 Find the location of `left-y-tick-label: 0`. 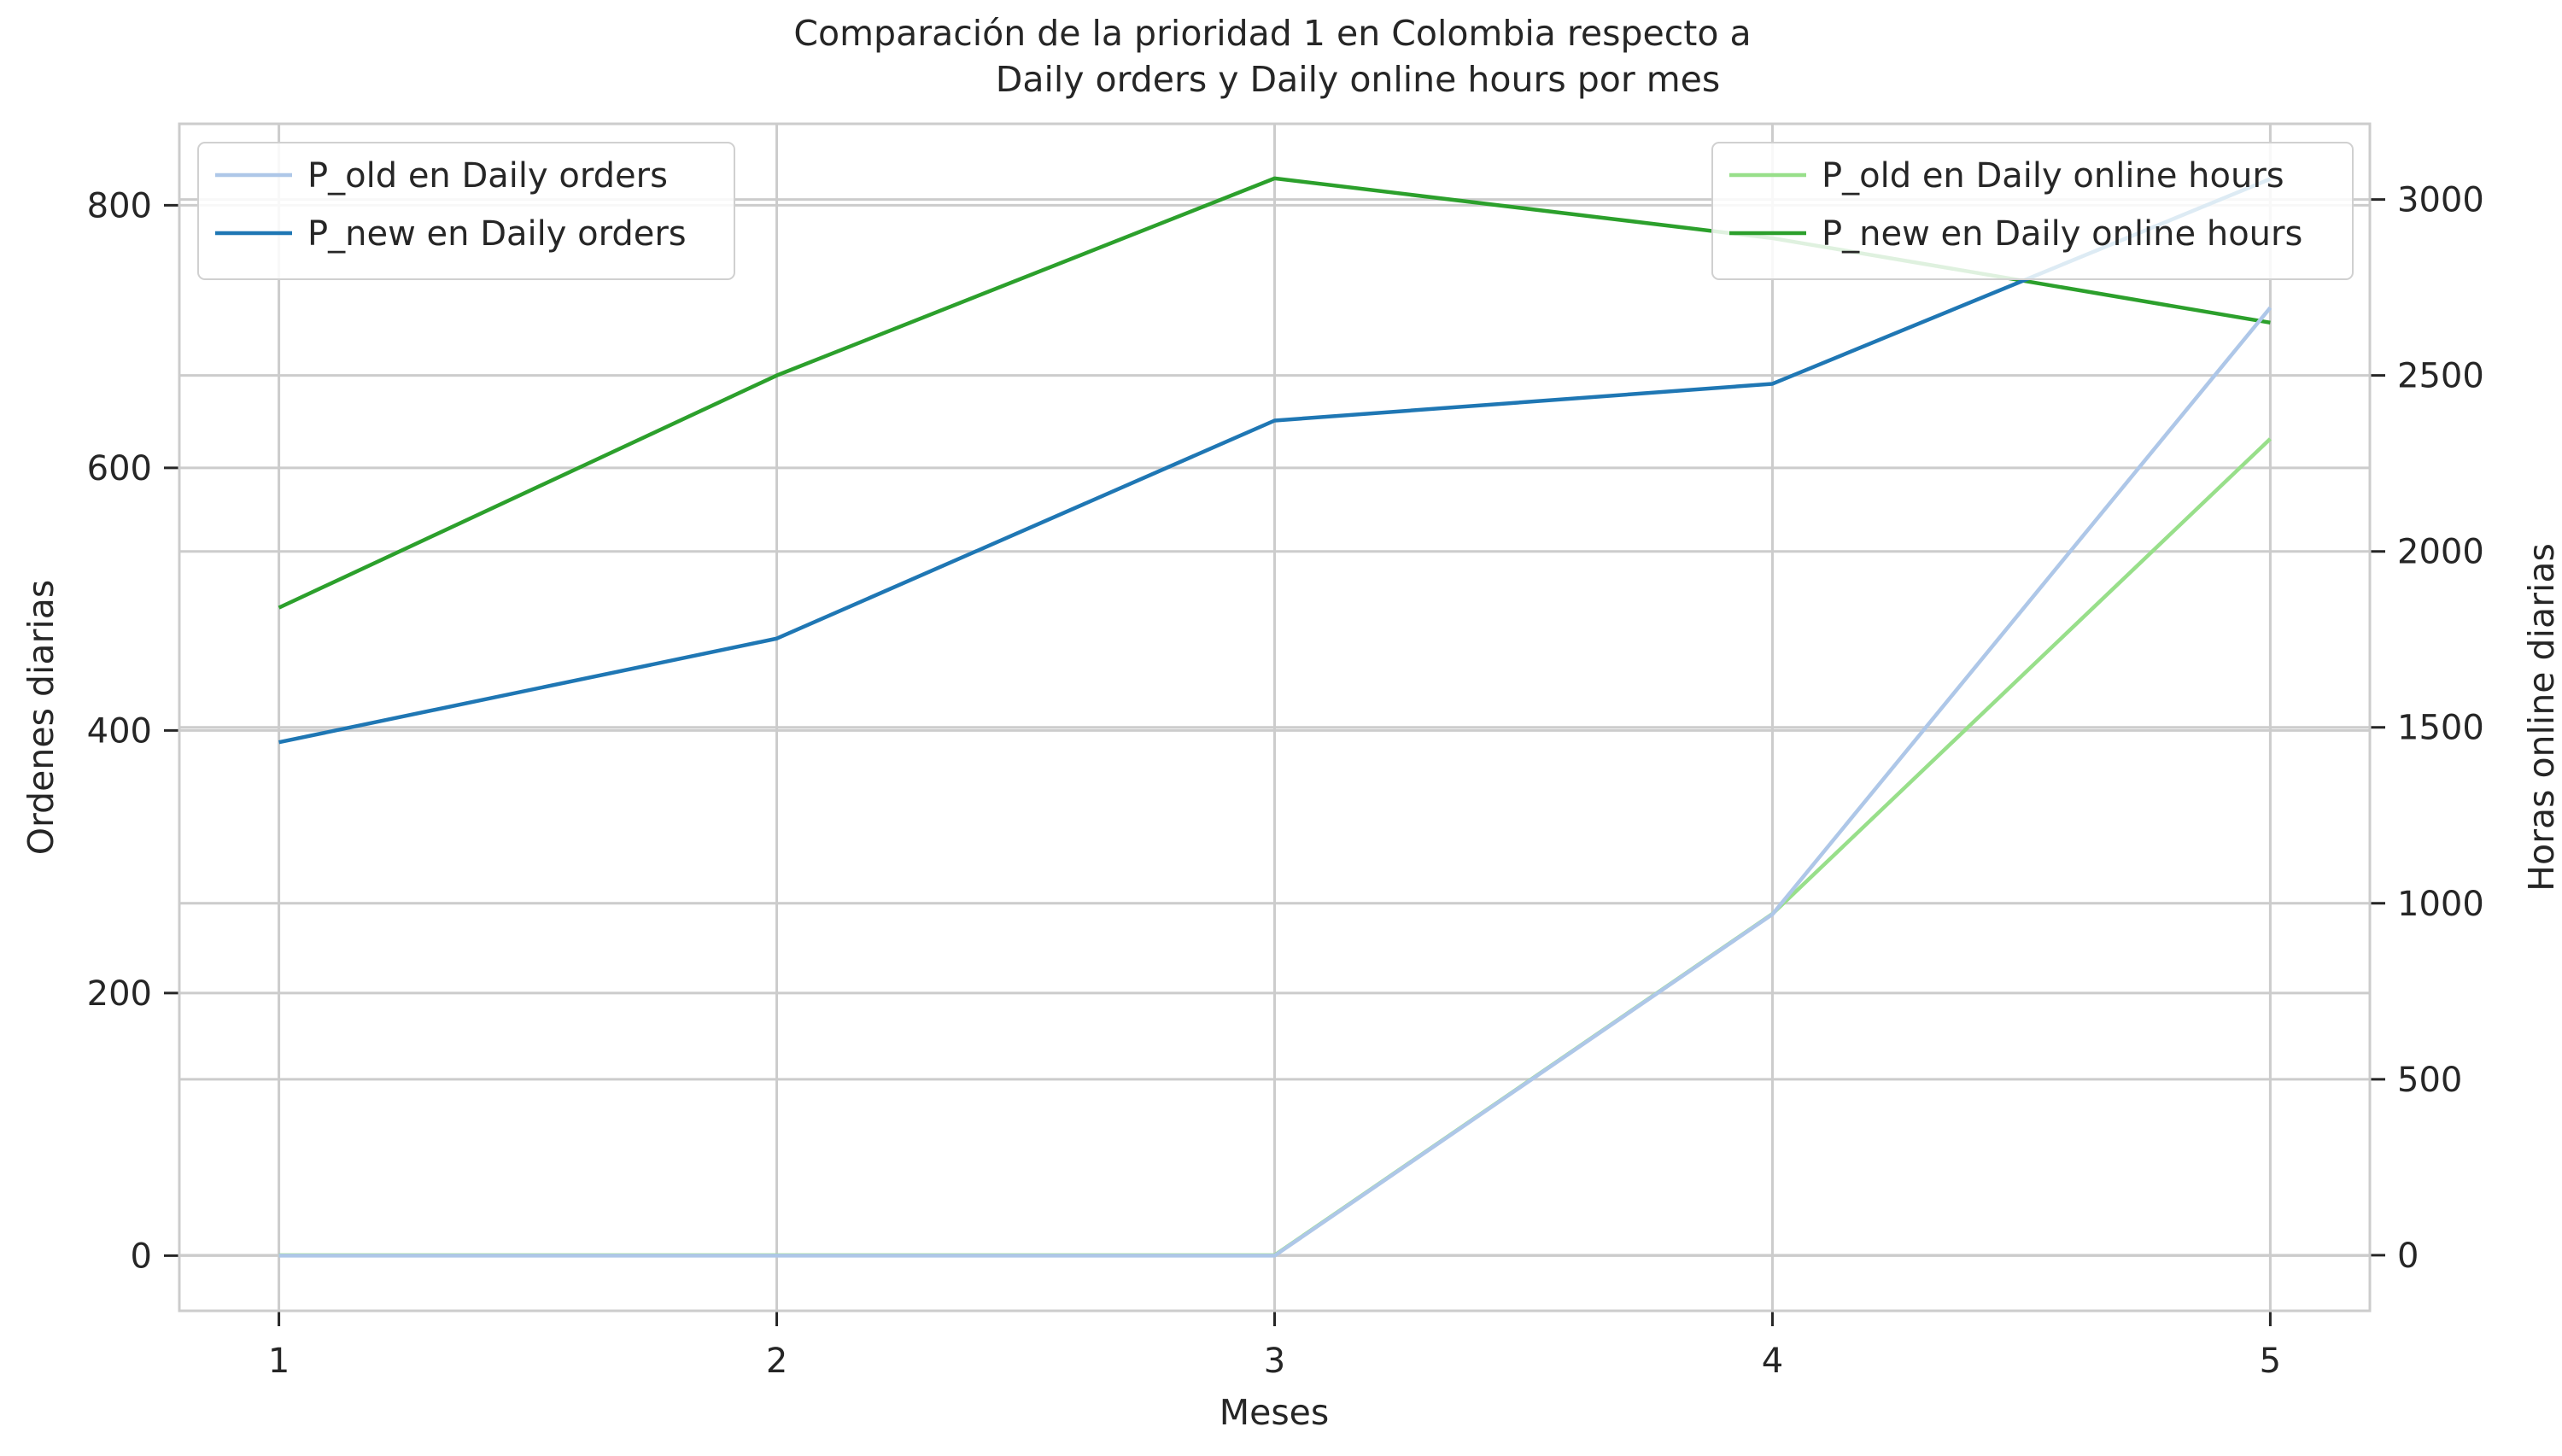

left-y-tick-label: 0 is located at coordinates (141, 1257).